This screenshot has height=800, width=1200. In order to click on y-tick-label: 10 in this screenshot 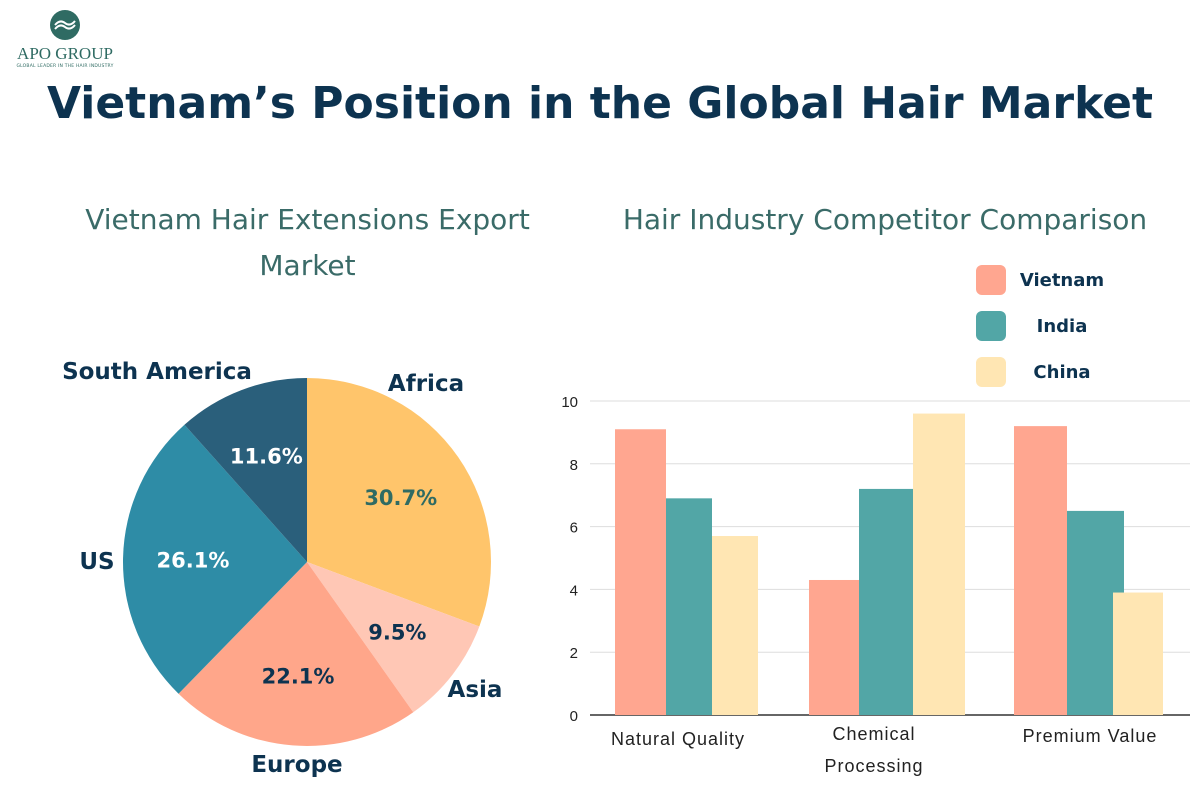, I will do `click(569, 402)`.